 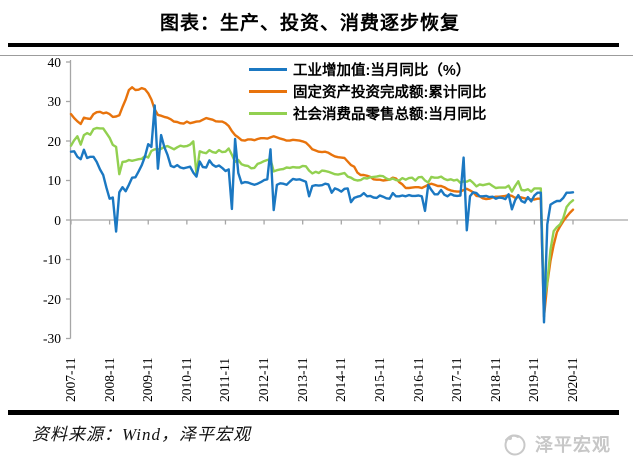 I want to click on legend-line-blue-icon, so click(x=268, y=69).